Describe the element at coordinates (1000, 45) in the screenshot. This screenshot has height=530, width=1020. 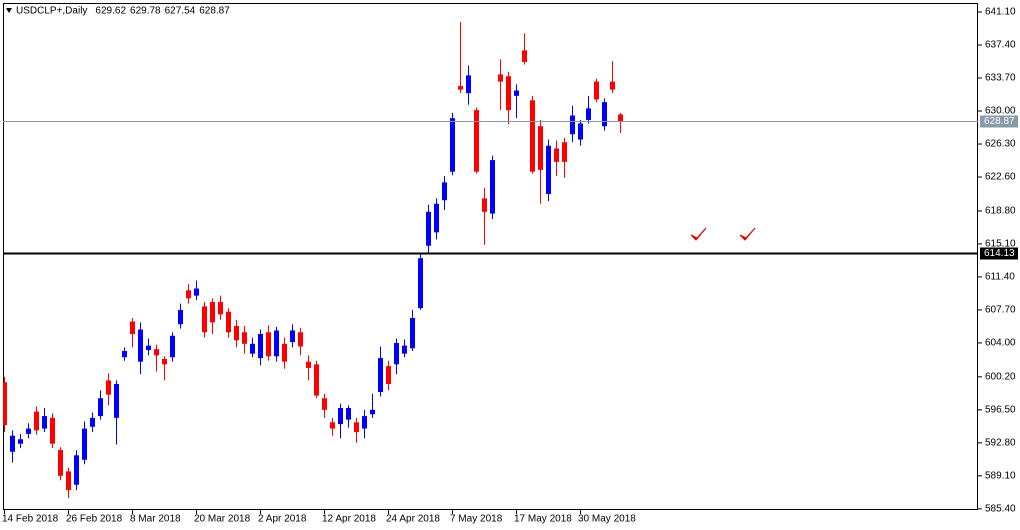
I see `y-tick-label: 637.40` at that location.